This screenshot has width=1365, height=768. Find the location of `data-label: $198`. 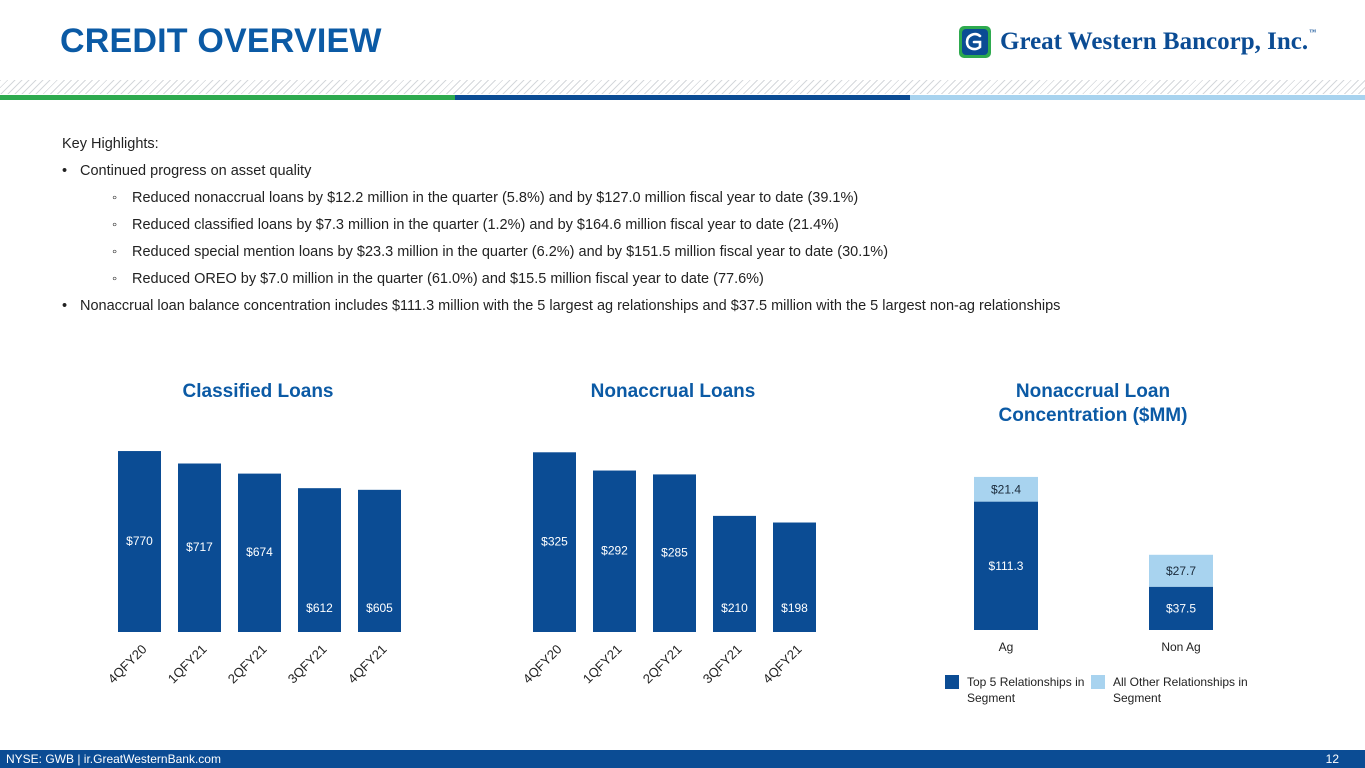

data-label: $198 is located at coordinates (794, 608).